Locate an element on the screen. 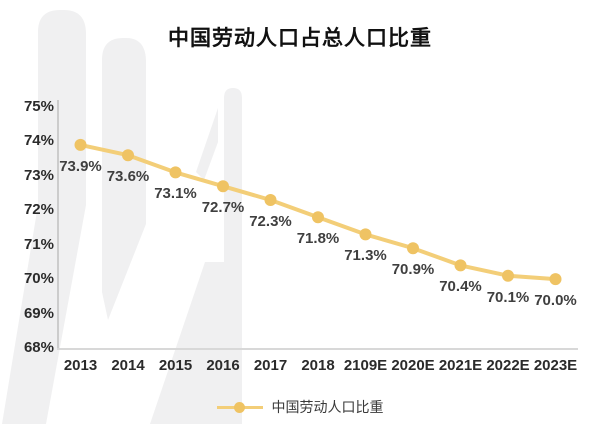 The image size is (600, 424). data-point-label: 71.3% is located at coordinates (365, 256).